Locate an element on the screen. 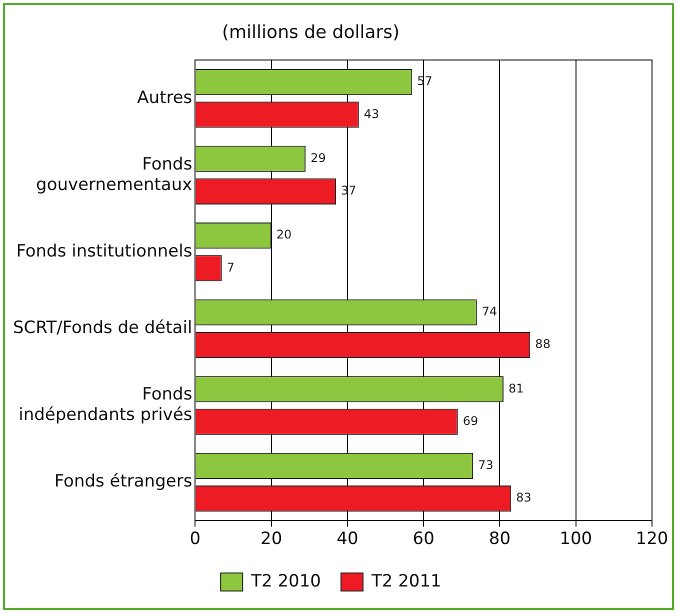  x-tick-label: 20 is located at coordinates (271, 539).